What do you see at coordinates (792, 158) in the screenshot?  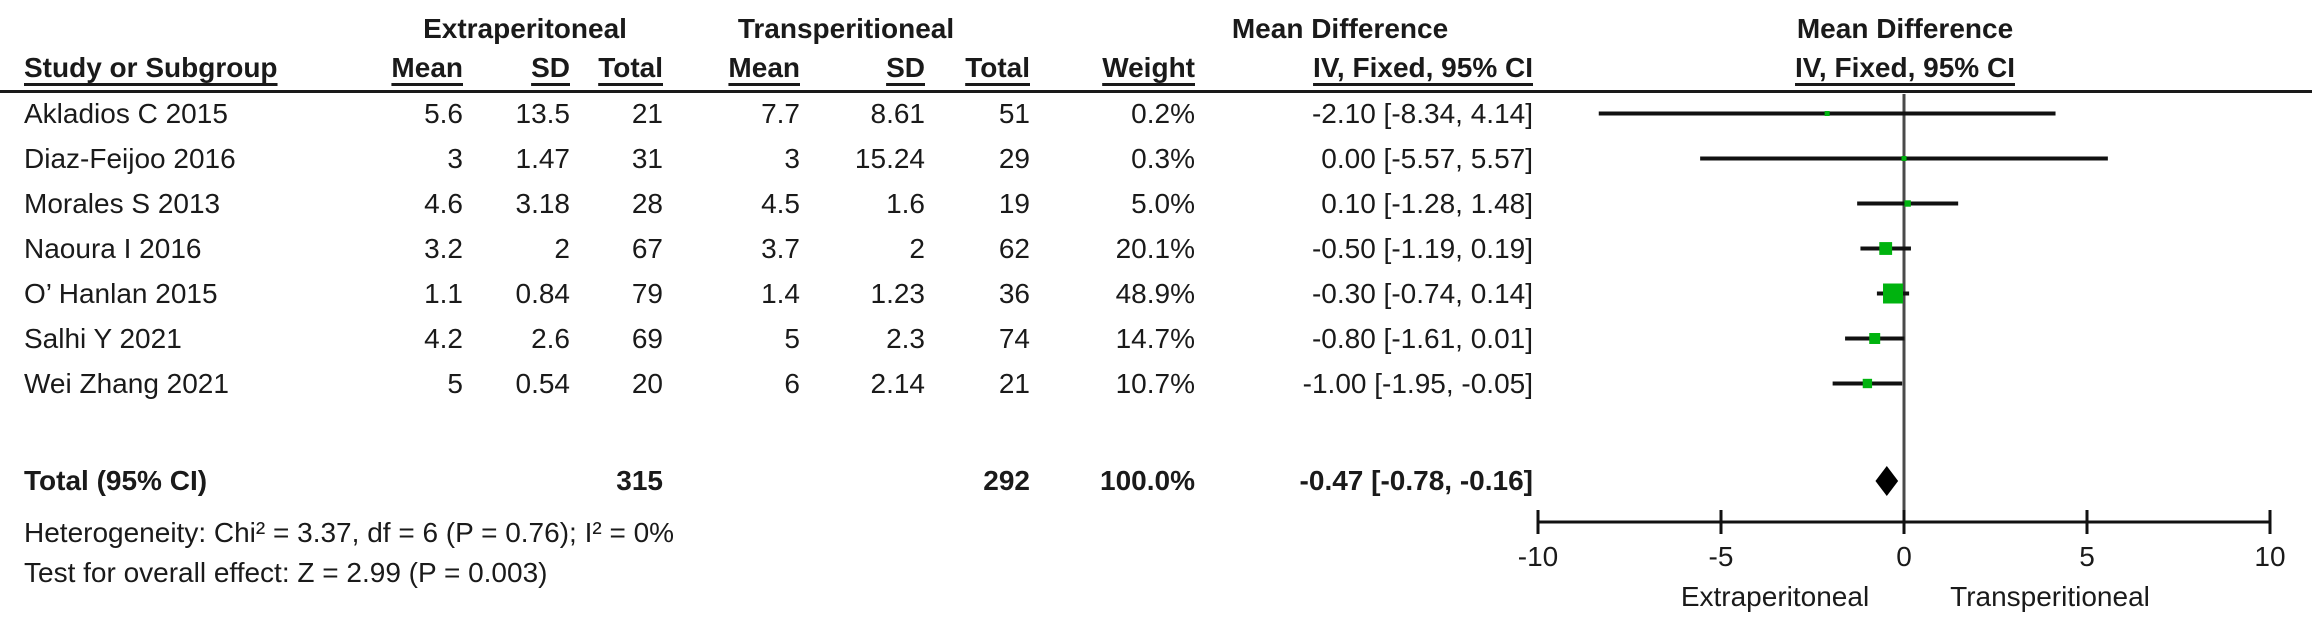 I see `table-row-transperitoneal-mean: 3` at bounding box center [792, 158].